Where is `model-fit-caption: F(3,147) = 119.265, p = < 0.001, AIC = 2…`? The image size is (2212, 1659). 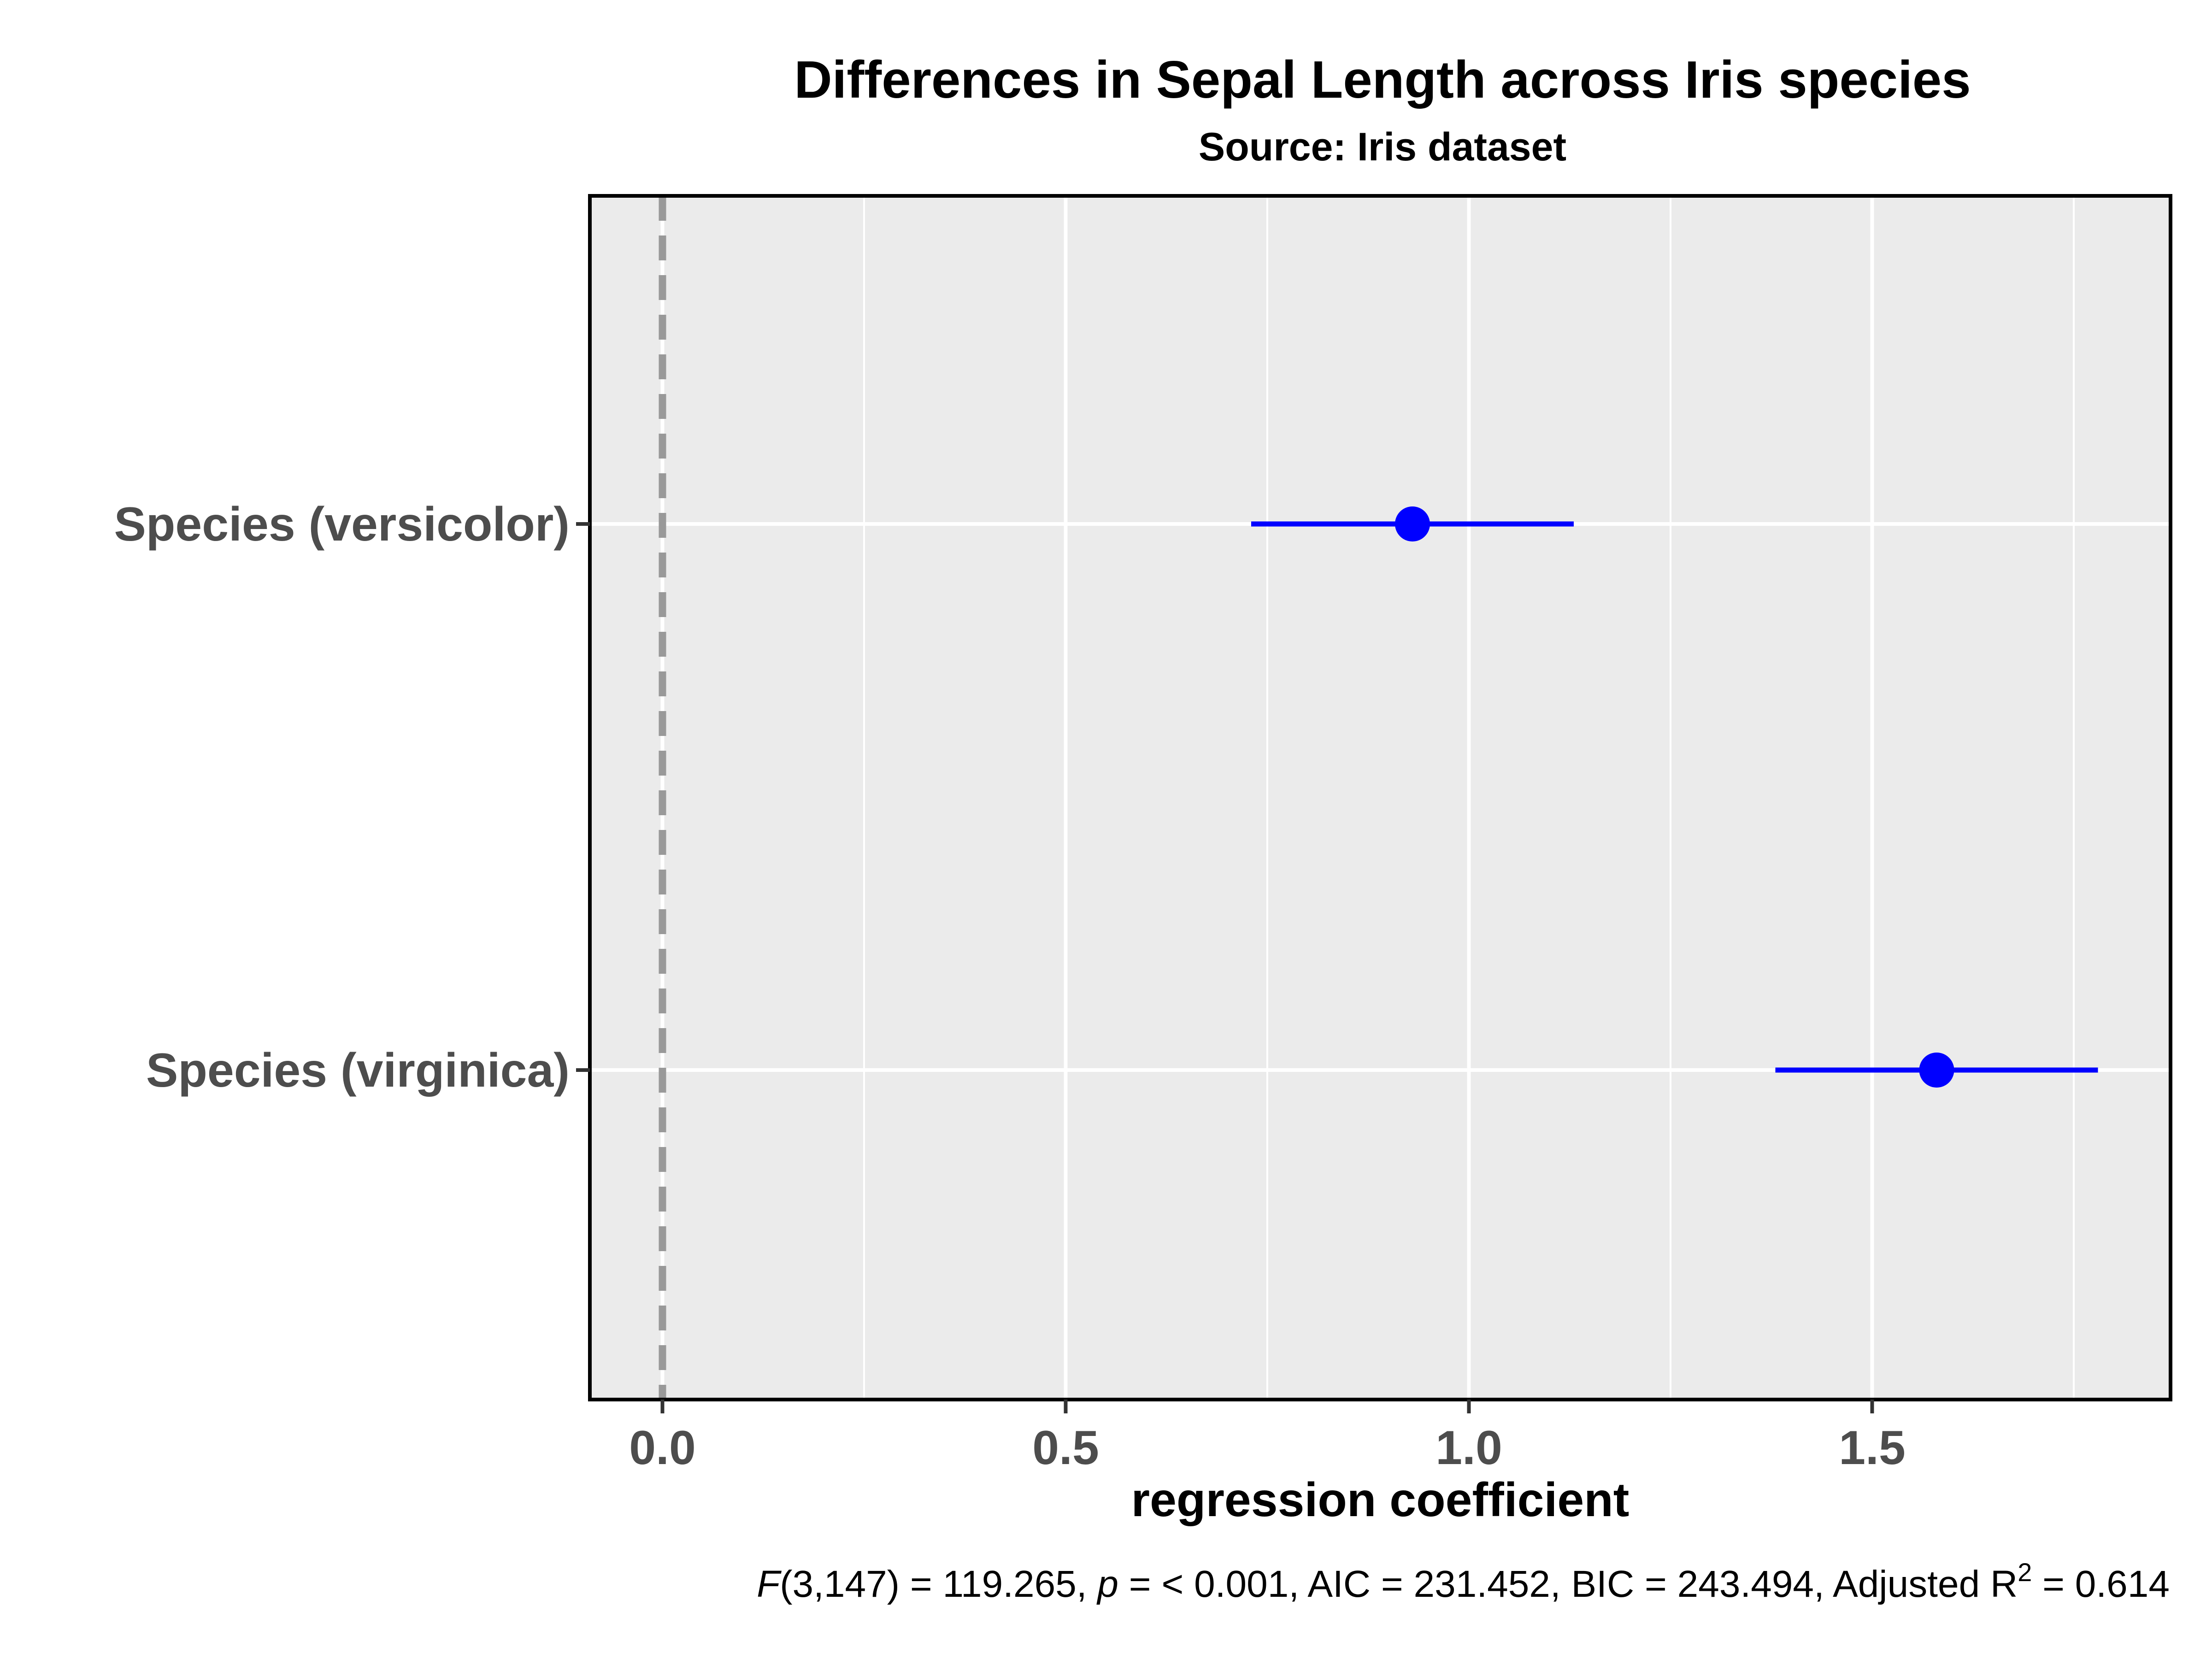 model-fit-caption: F(3,147) = 119.265, p = < 0.001, AIC = 2… is located at coordinates (1463, 1581).